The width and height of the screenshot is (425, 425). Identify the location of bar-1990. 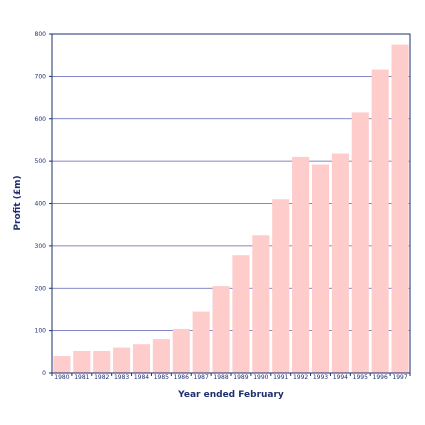
(261, 304).